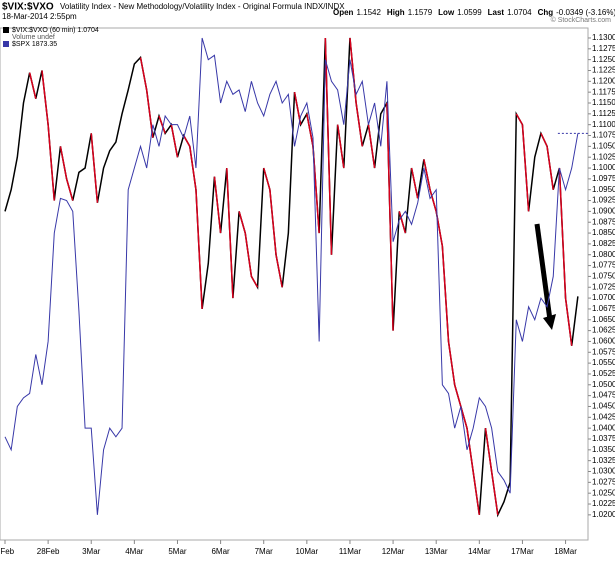  What do you see at coordinates (585, 12) in the screenshot?
I see `quote-value: -0.0349 (-3.16%)` at bounding box center [585, 12].